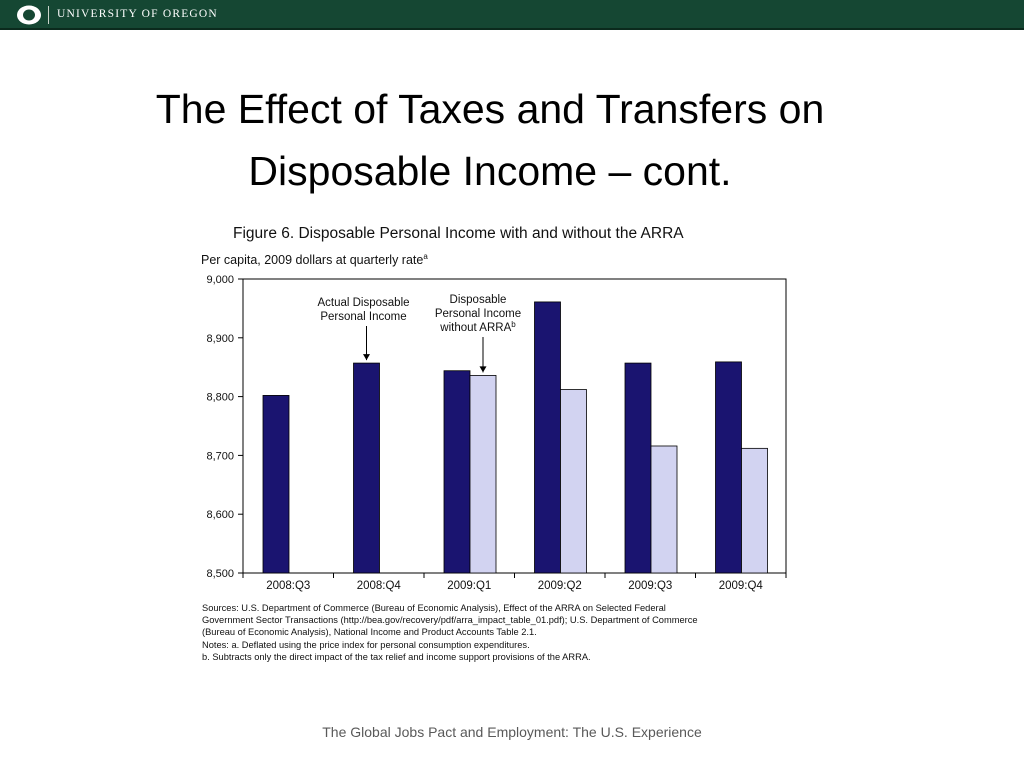  What do you see at coordinates (137, 14) in the screenshot?
I see `university-name: UNIVERSITY OF OREGON` at bounding box center [137, 14].